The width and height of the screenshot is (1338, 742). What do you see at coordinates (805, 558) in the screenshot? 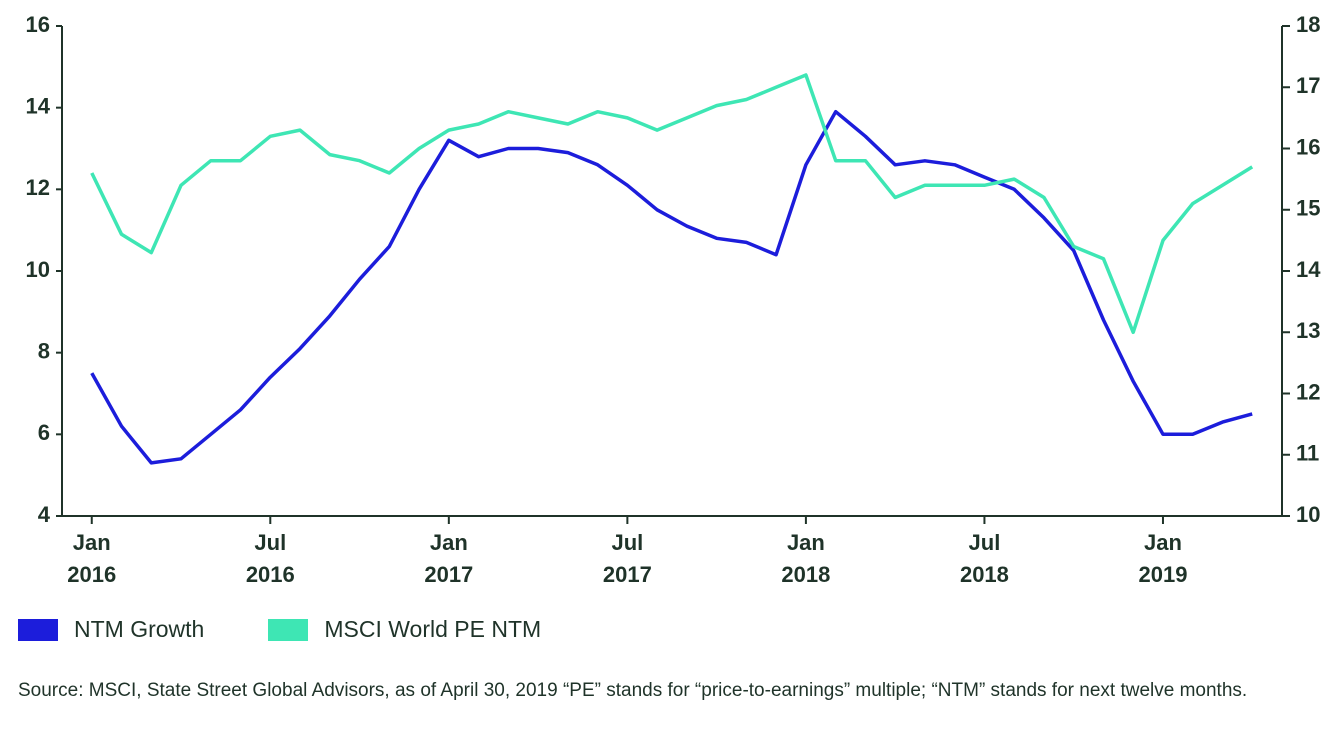
I see `x-tick-label: Jan 2018` at bounding box center [805, 558].